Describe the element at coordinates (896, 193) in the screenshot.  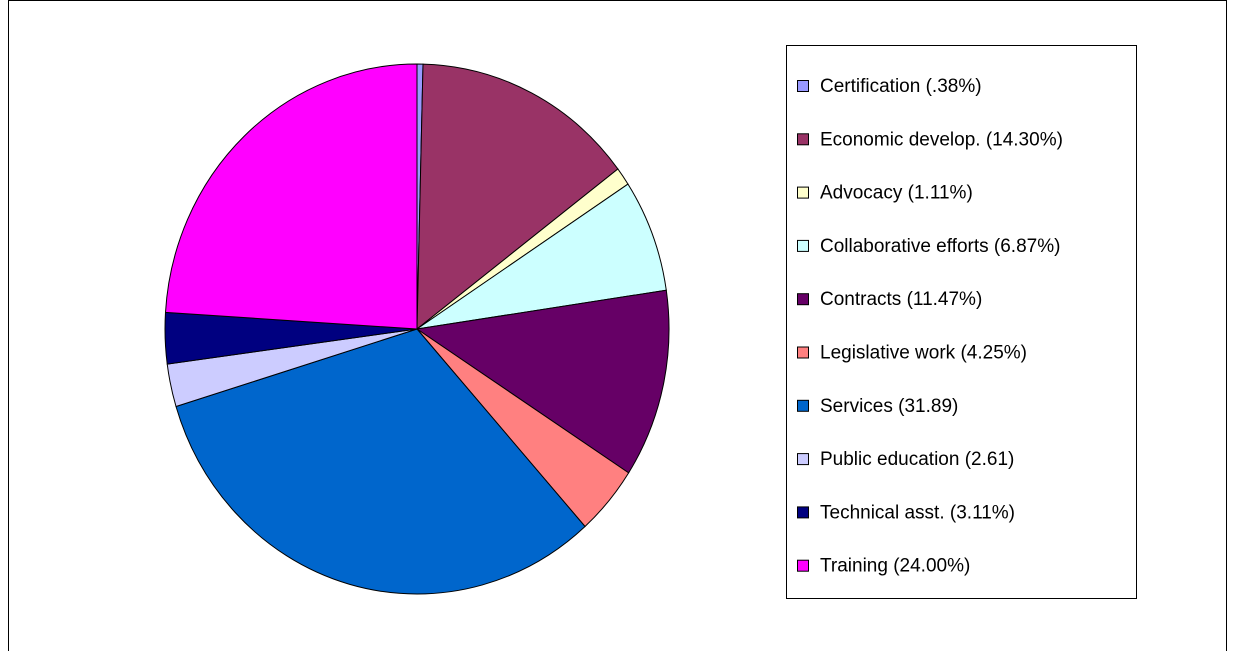
I see `legend-label: Advocacy (1.11%)` at that location.